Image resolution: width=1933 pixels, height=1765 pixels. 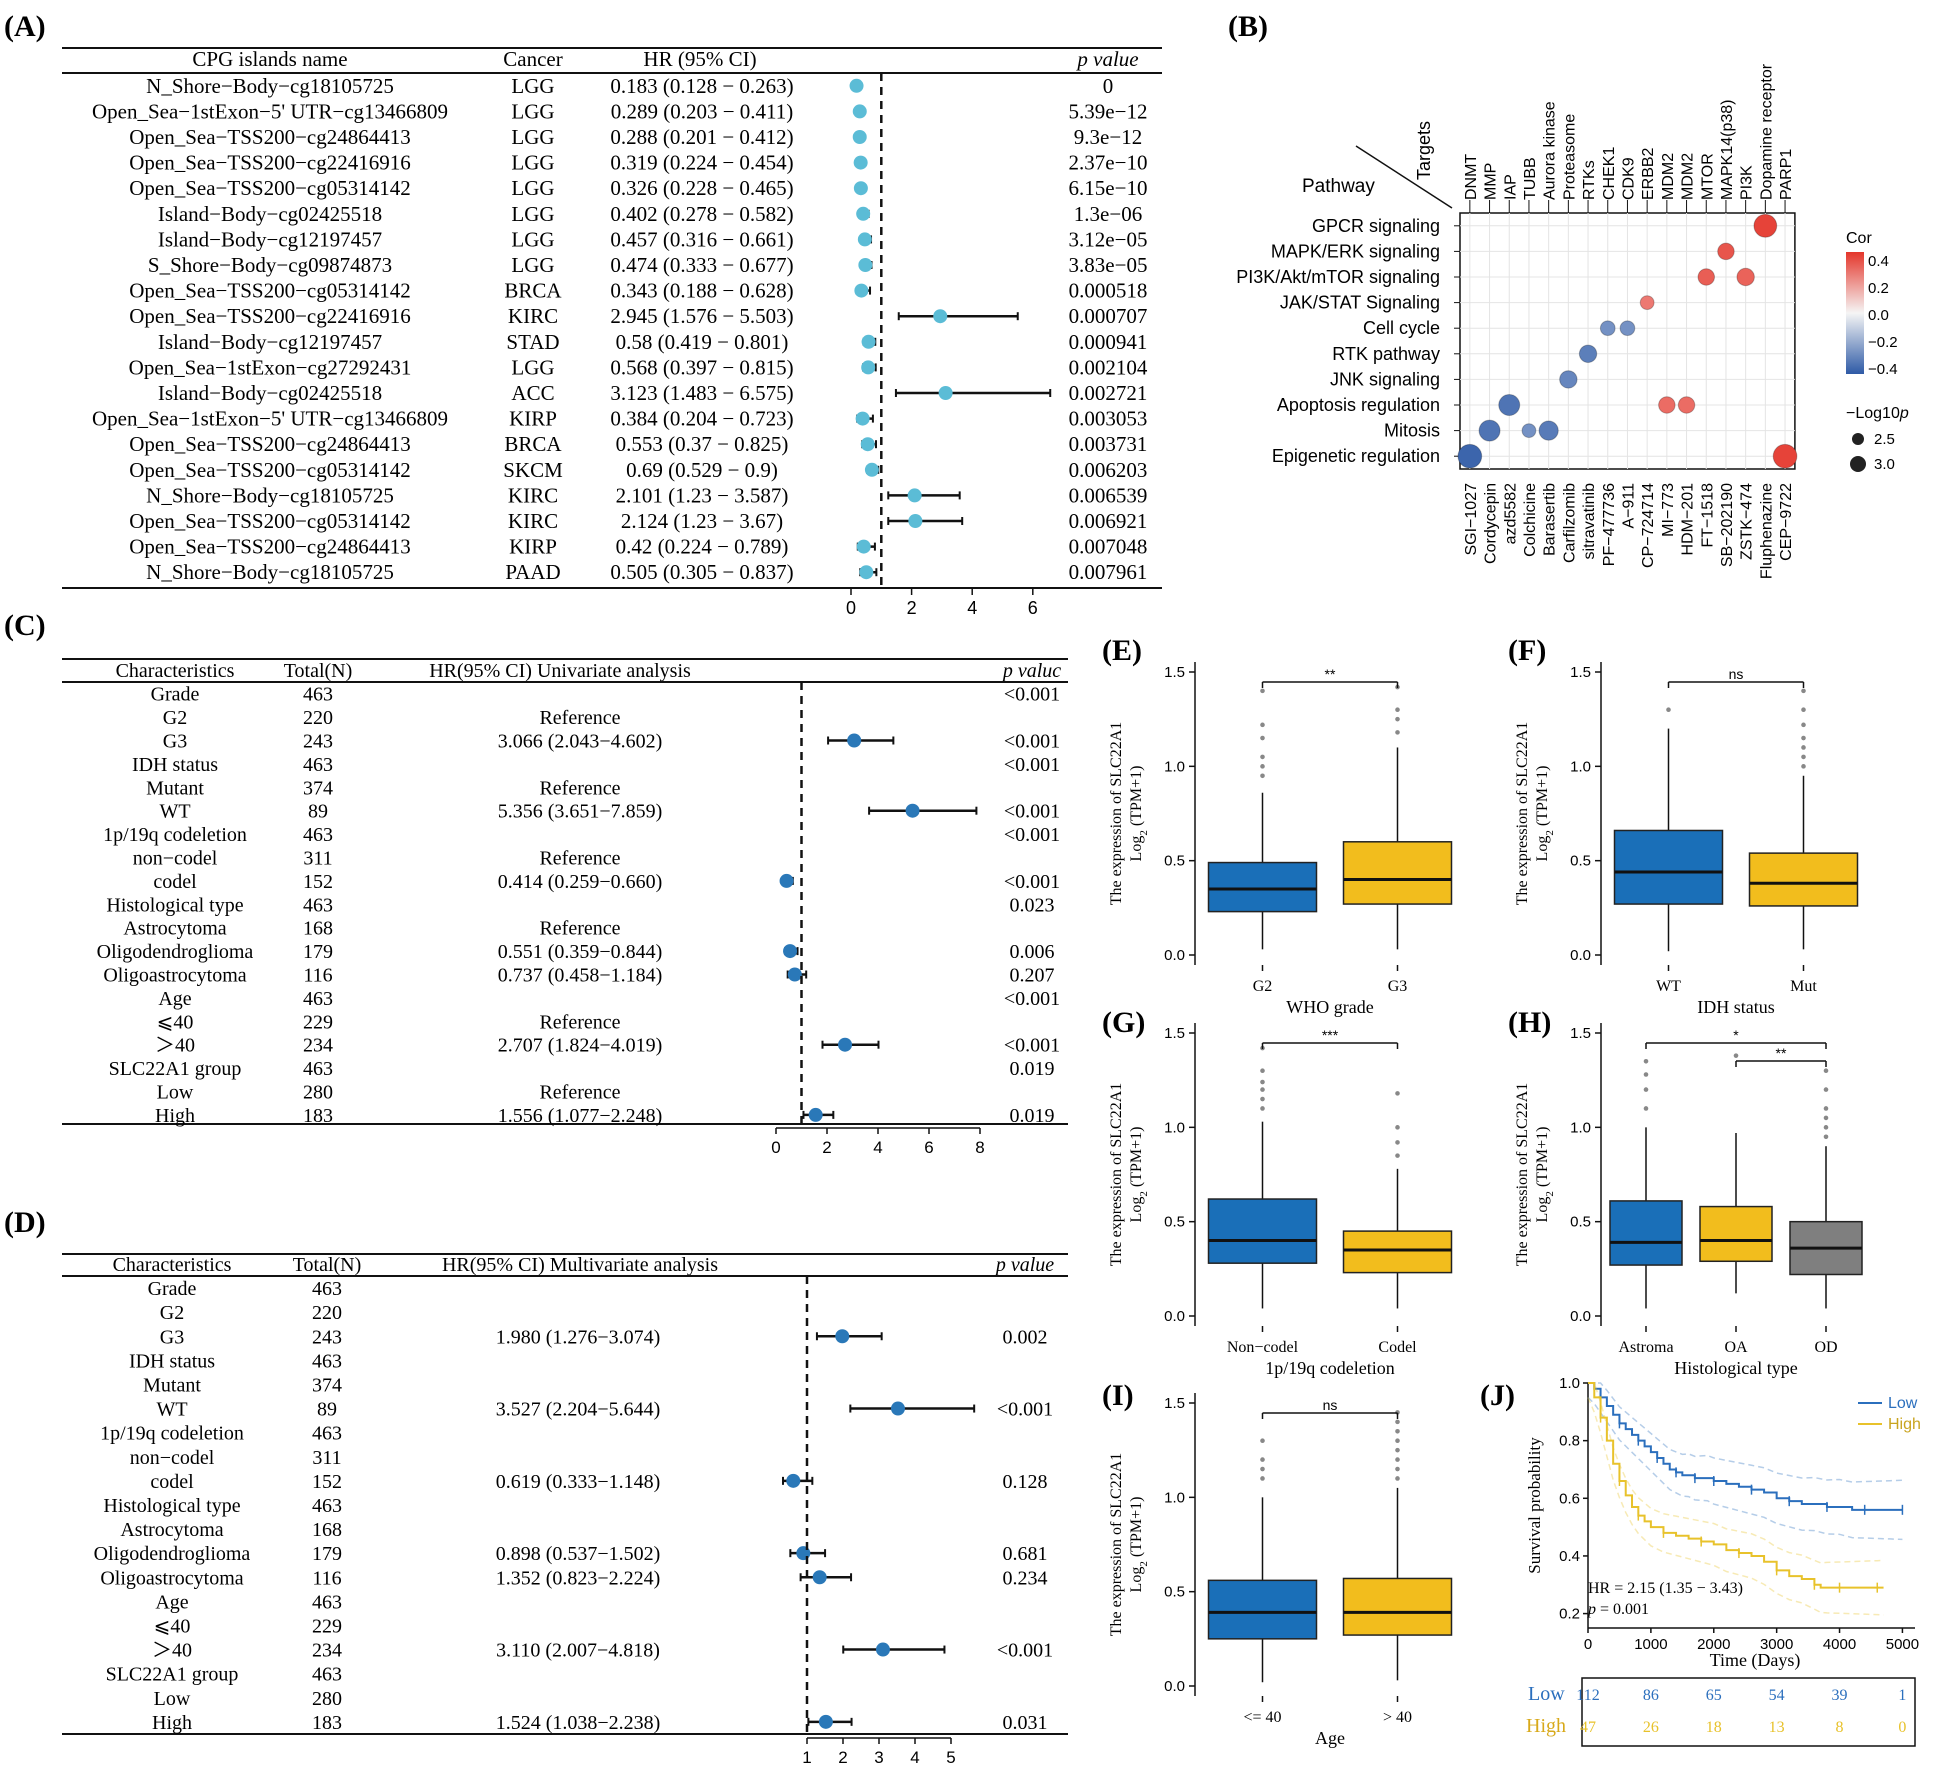 What do you see at coordinates (318, 1093) in the screenshot?
I see `c-row-n: 280` at bounding box center [318, 1093].